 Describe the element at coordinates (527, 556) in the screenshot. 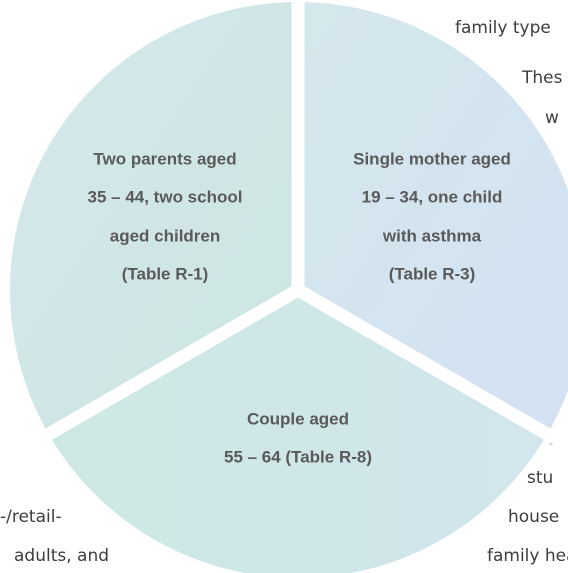

I see `text-fragment: family heal` at that location.